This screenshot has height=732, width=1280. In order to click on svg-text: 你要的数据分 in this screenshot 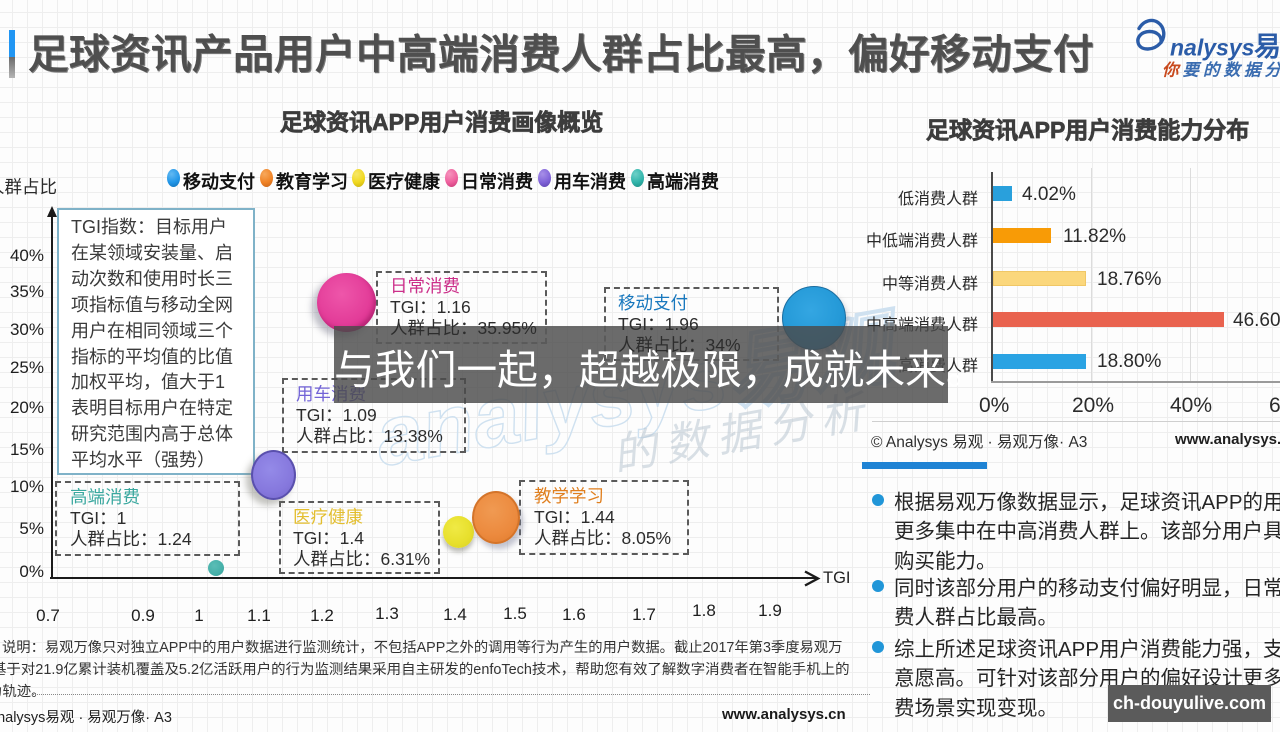, I will do `click(1221, 70)`.